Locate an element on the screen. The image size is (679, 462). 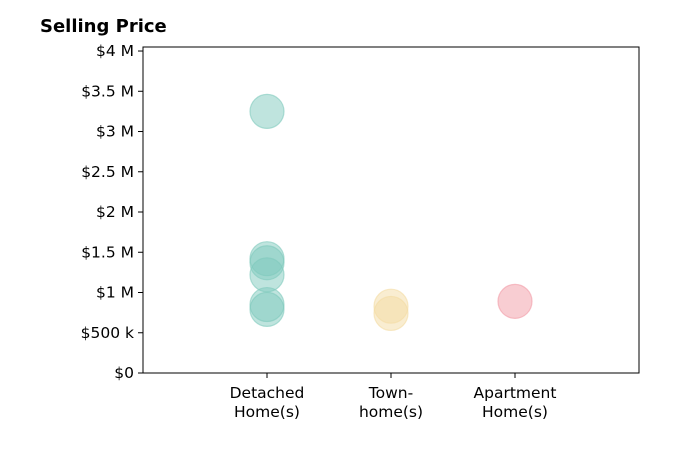
y-tick-label: $1.5 M is located at coordinates (107, 252).